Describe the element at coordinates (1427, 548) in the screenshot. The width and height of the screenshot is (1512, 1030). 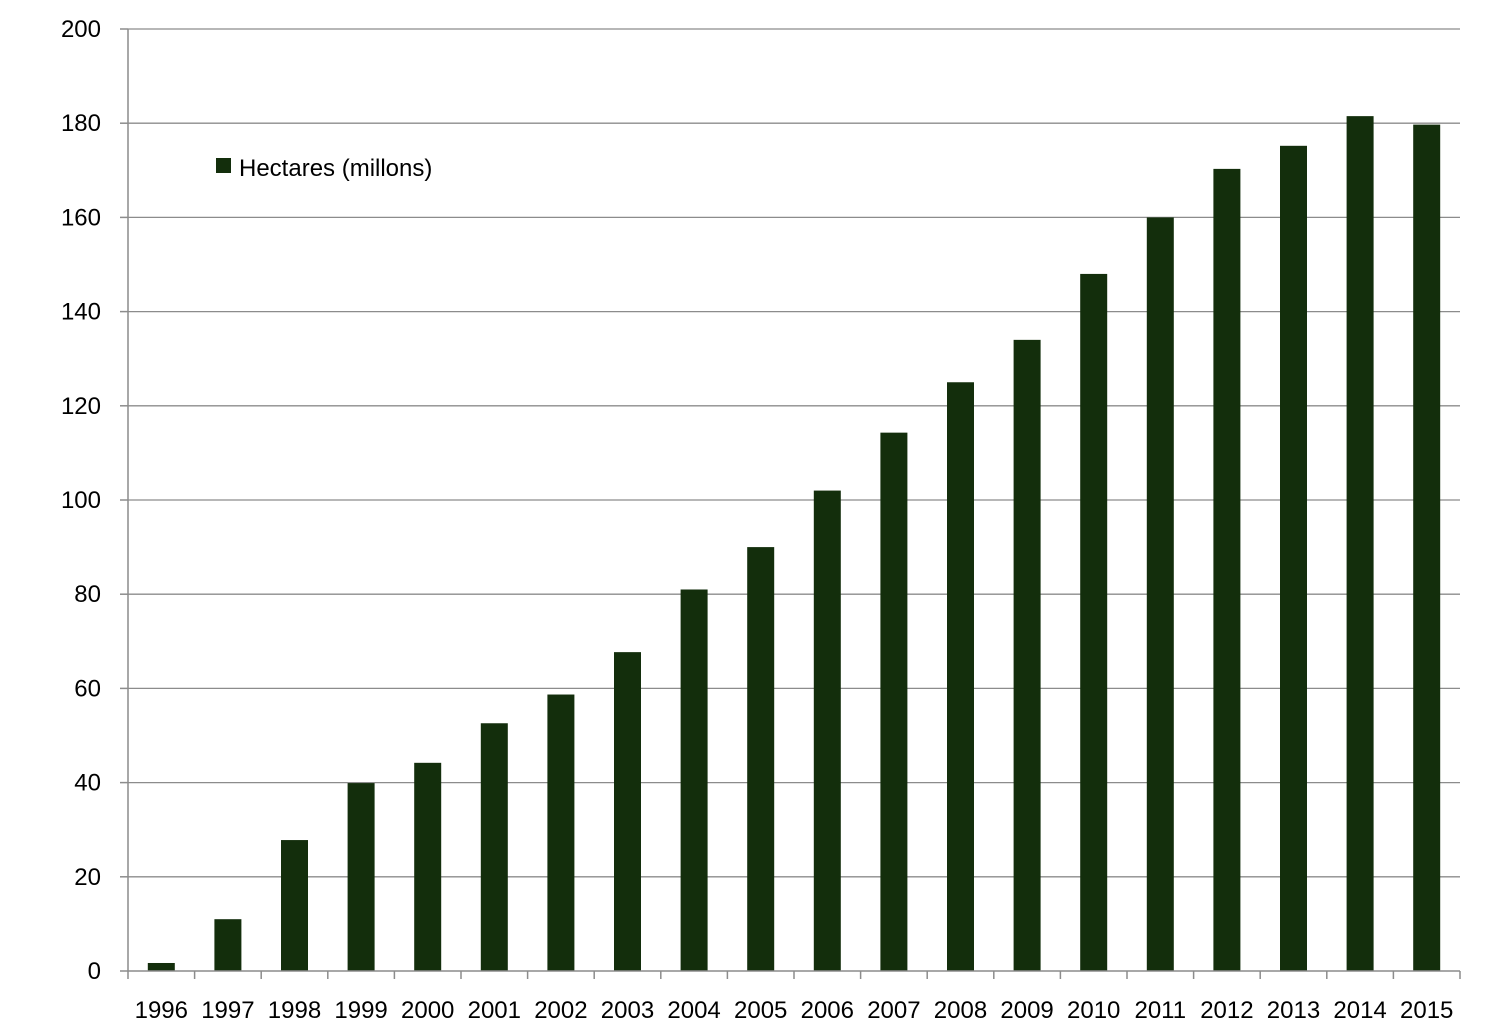
I see `bar-2015` at that location.